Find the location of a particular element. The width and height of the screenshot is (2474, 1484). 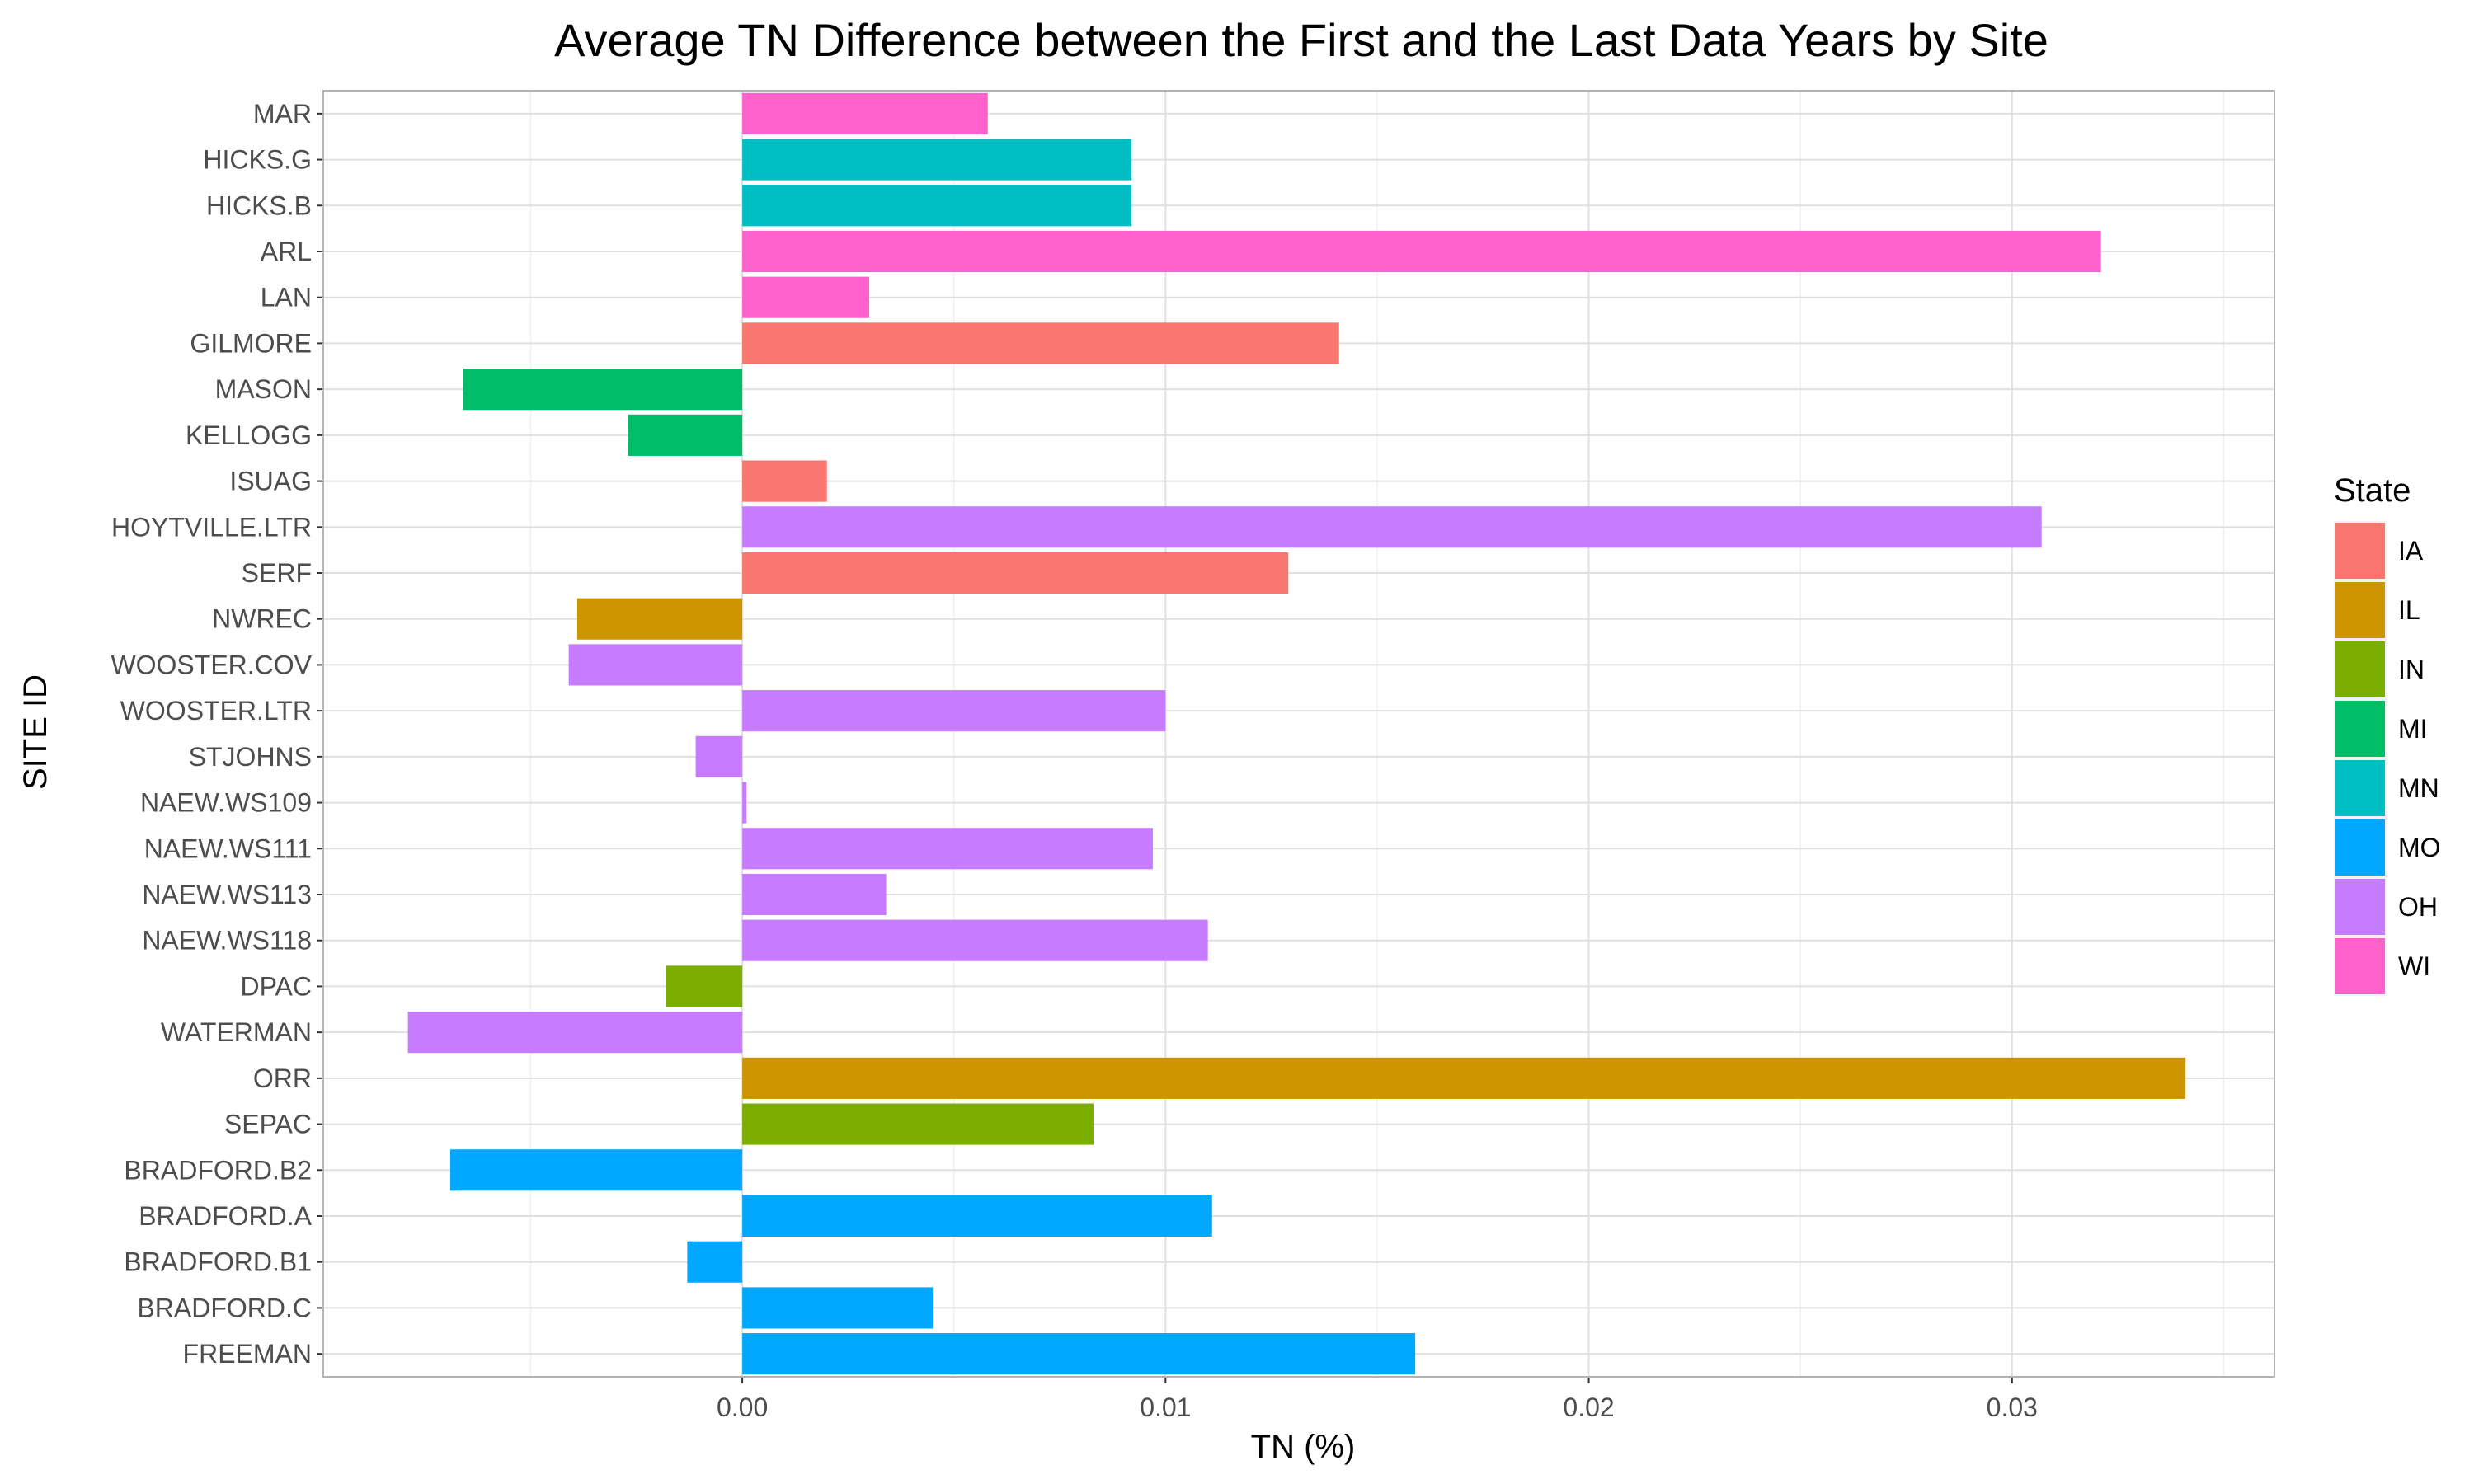

y-axis-title: SITE ID is located at coordinates (35, 732).